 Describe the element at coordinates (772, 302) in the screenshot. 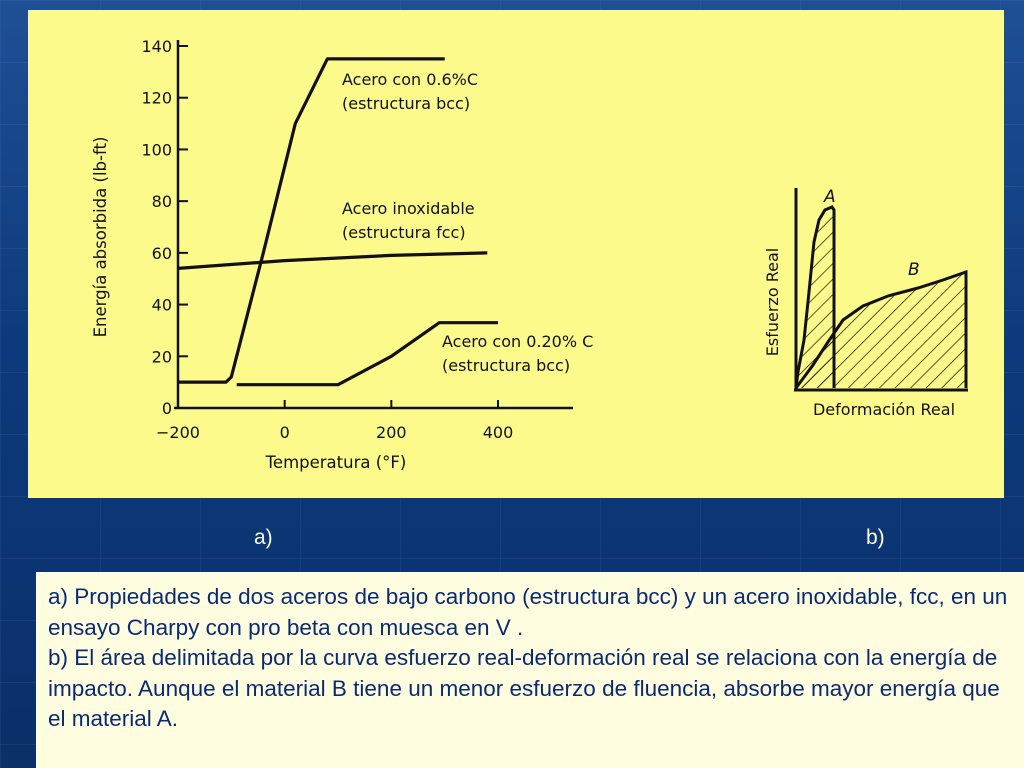

I see `y-axis-label-b: Esfuerzo Real` at that location.